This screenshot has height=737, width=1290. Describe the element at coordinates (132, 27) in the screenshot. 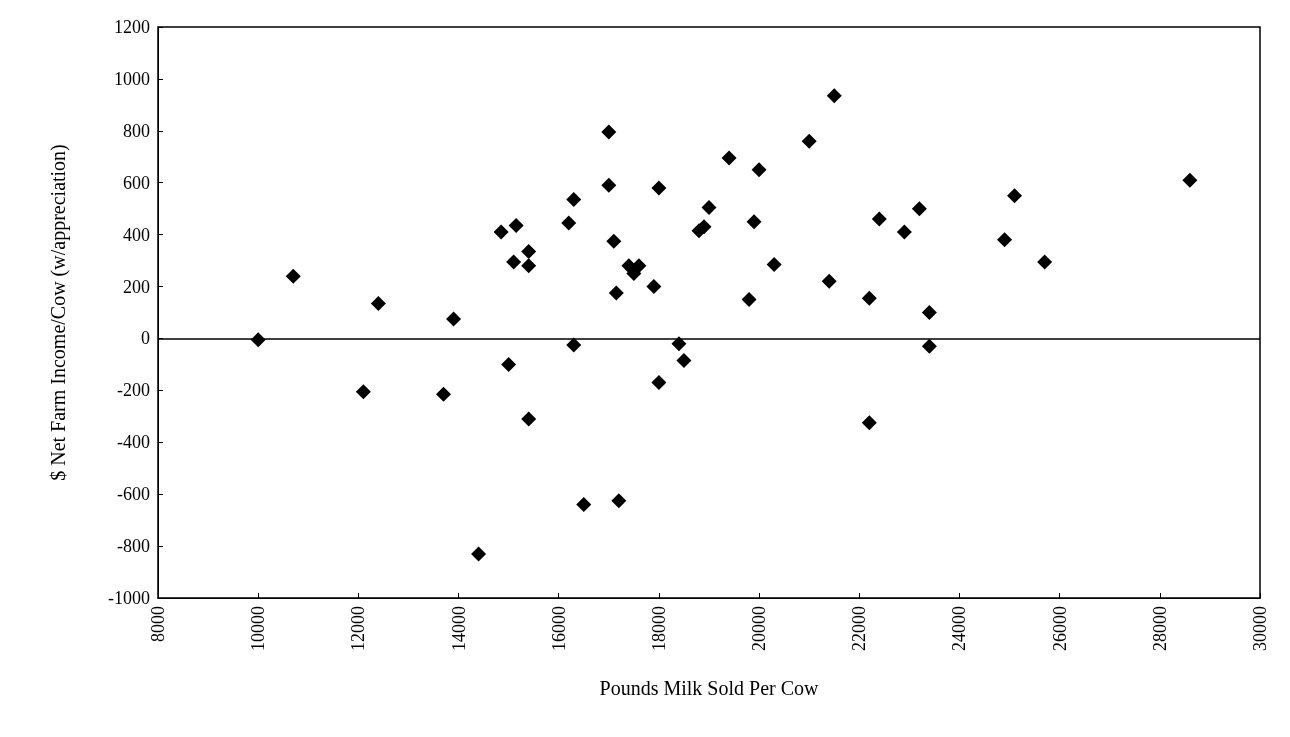

I see `y-tick-label: 1200` at that location.